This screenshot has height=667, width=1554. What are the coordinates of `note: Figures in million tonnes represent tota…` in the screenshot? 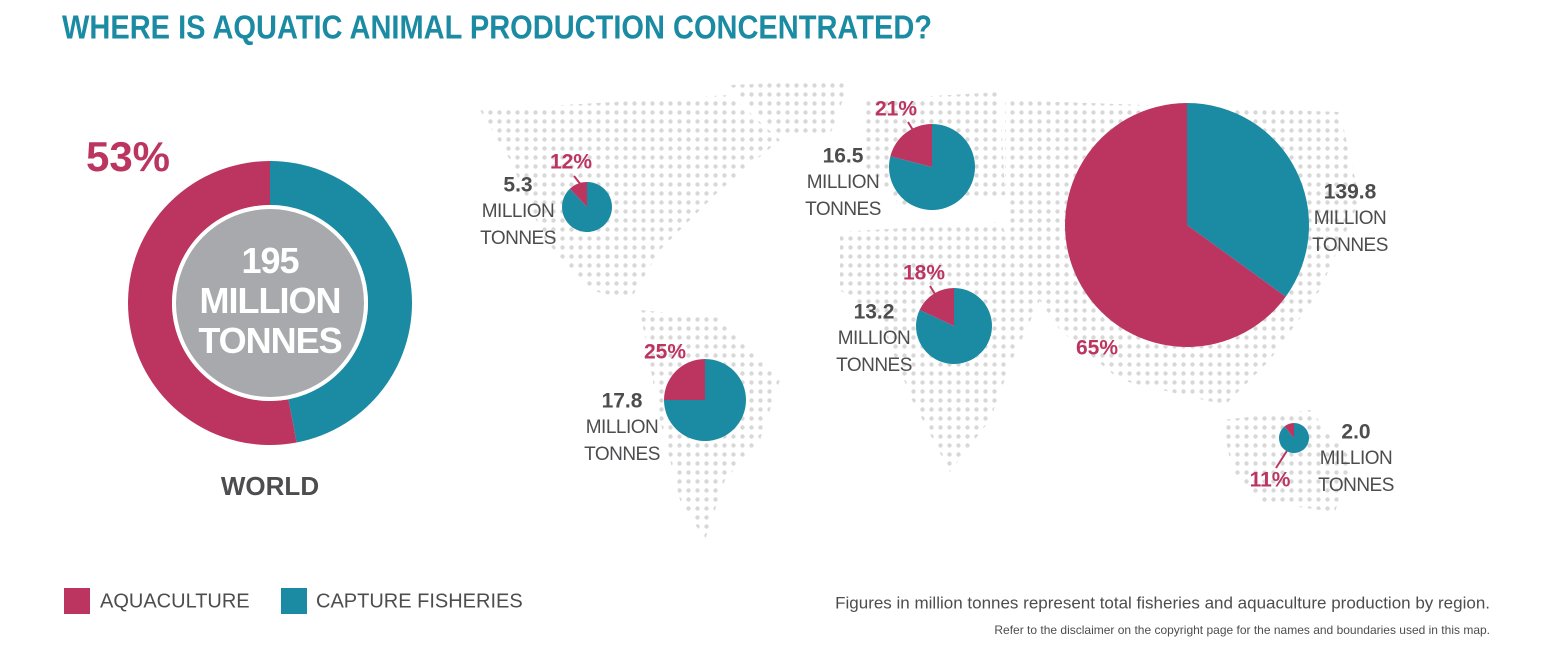 It's located at (1162, 602).